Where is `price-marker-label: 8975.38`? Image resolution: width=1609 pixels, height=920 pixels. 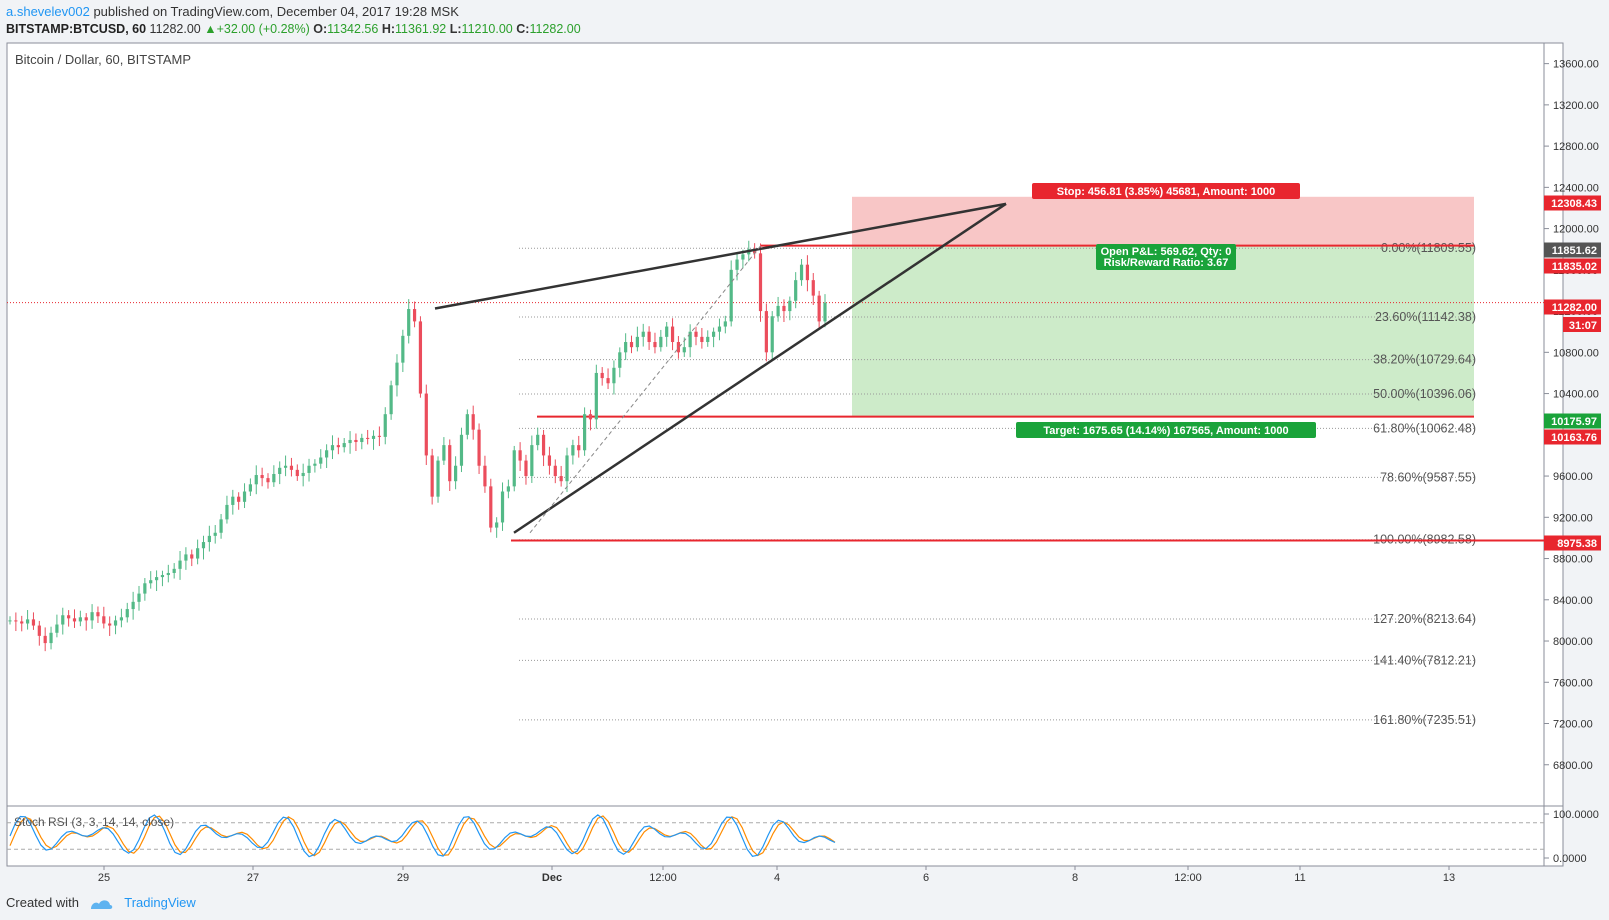
price-marker-label: 8975.38 is located at coordinates (1577, 544).